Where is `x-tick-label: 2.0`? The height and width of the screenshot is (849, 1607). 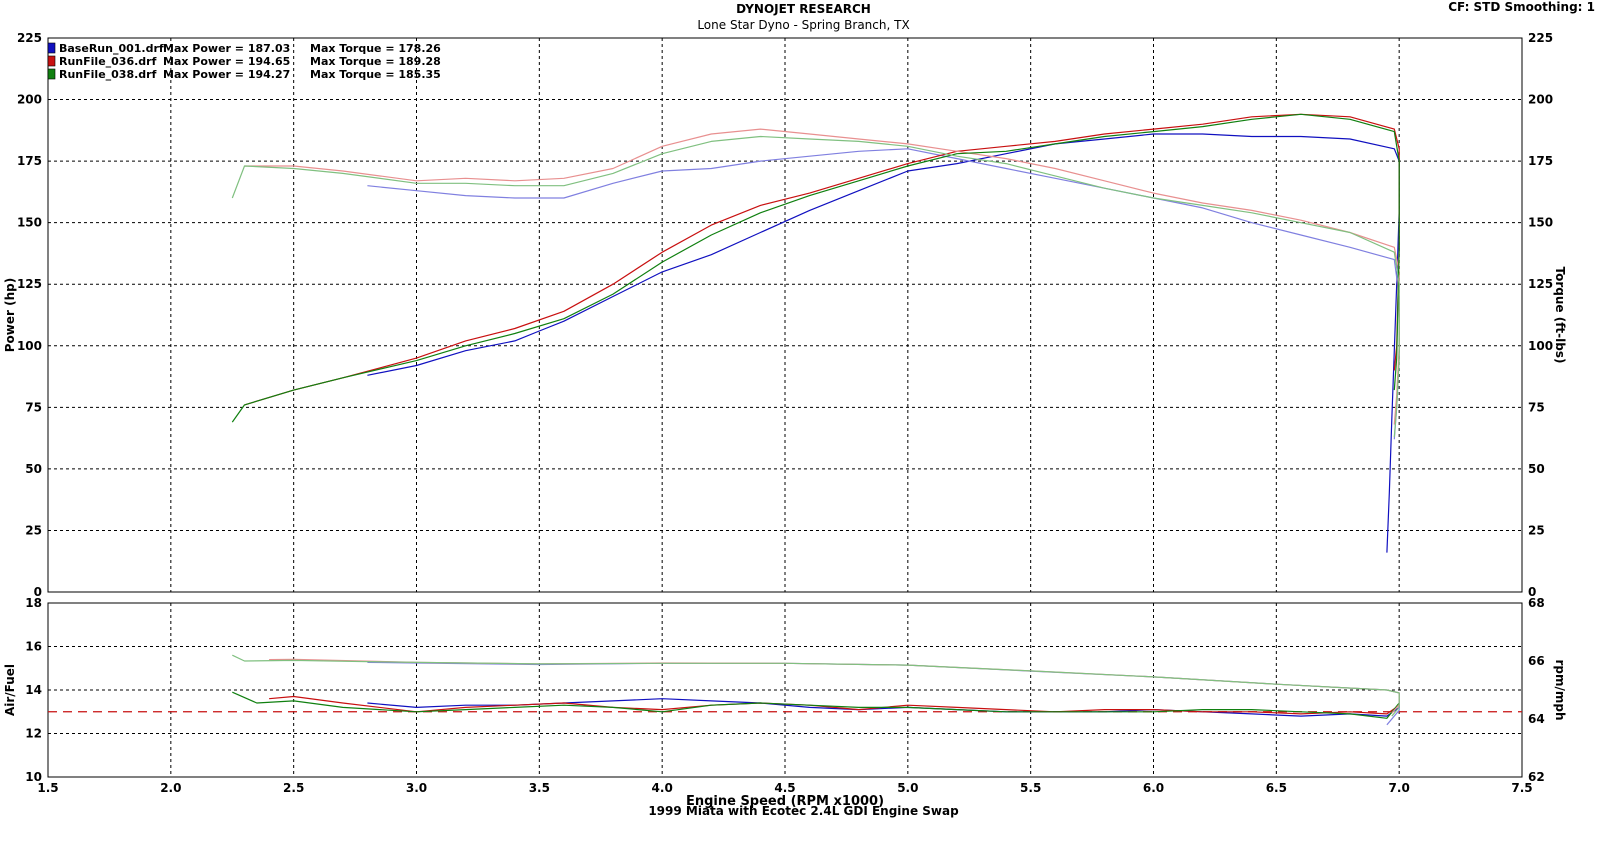
x-tick-label: 2.0 is located at coordinates (170, 788).